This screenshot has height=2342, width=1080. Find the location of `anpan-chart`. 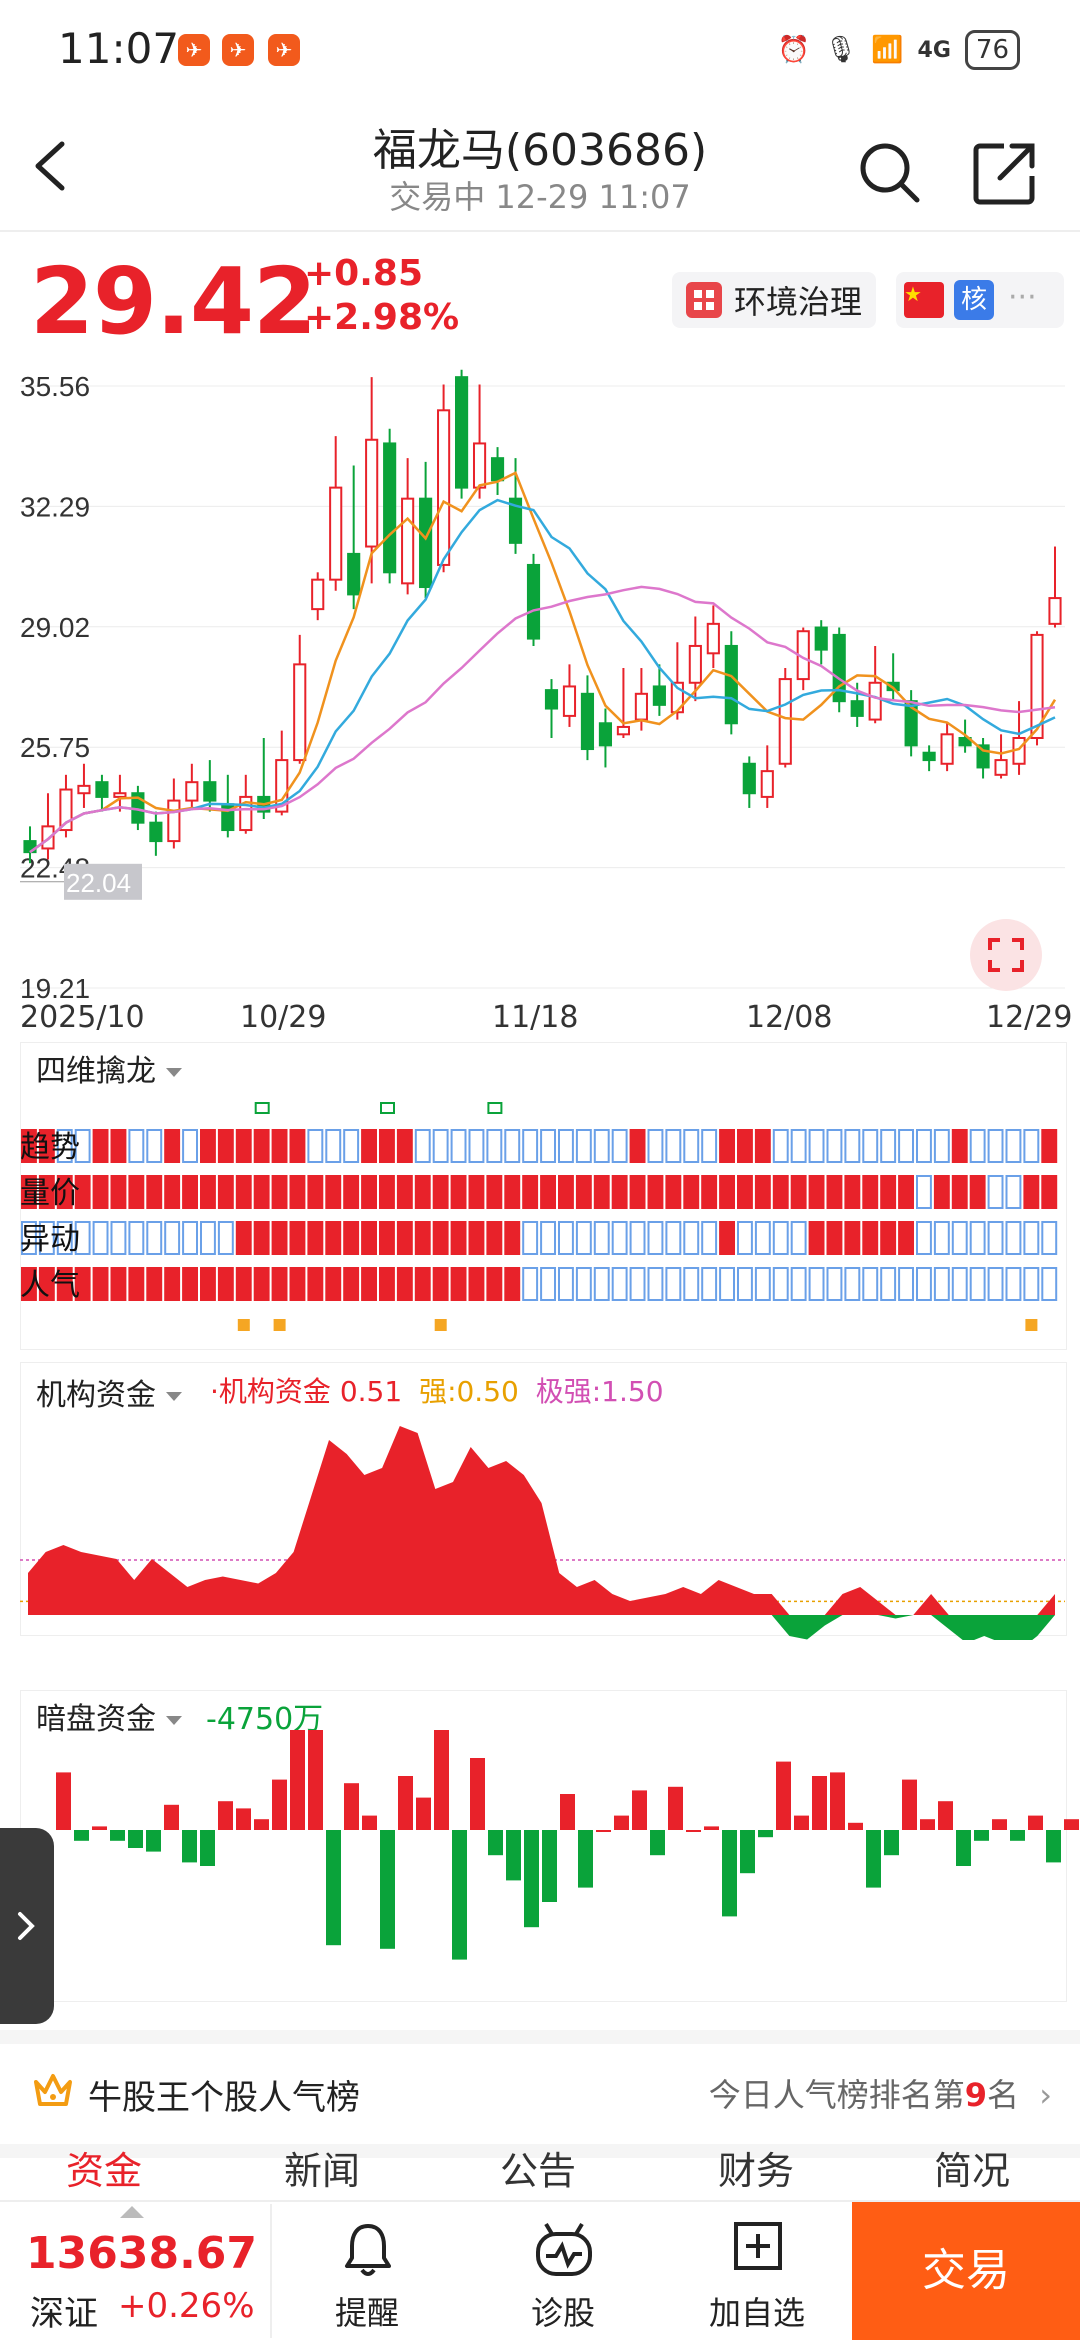

anpan-chart is located at coordinates (567, 1845).